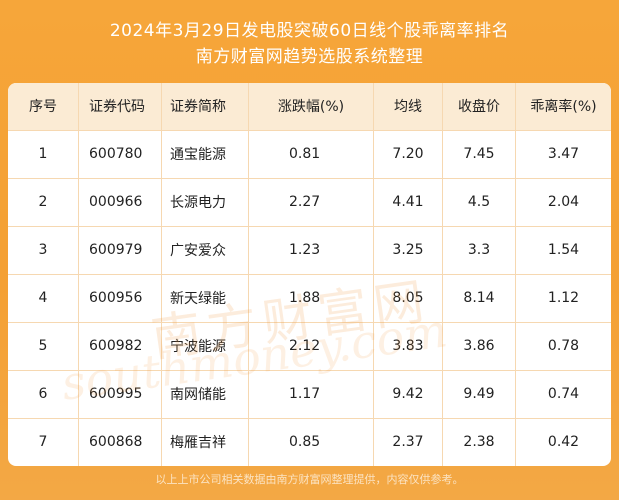 This screenshot has width=619, height=500. Describe the element at coordinates (479, 346) in the screenshot. I see `cell-close: 3.86` at that location.